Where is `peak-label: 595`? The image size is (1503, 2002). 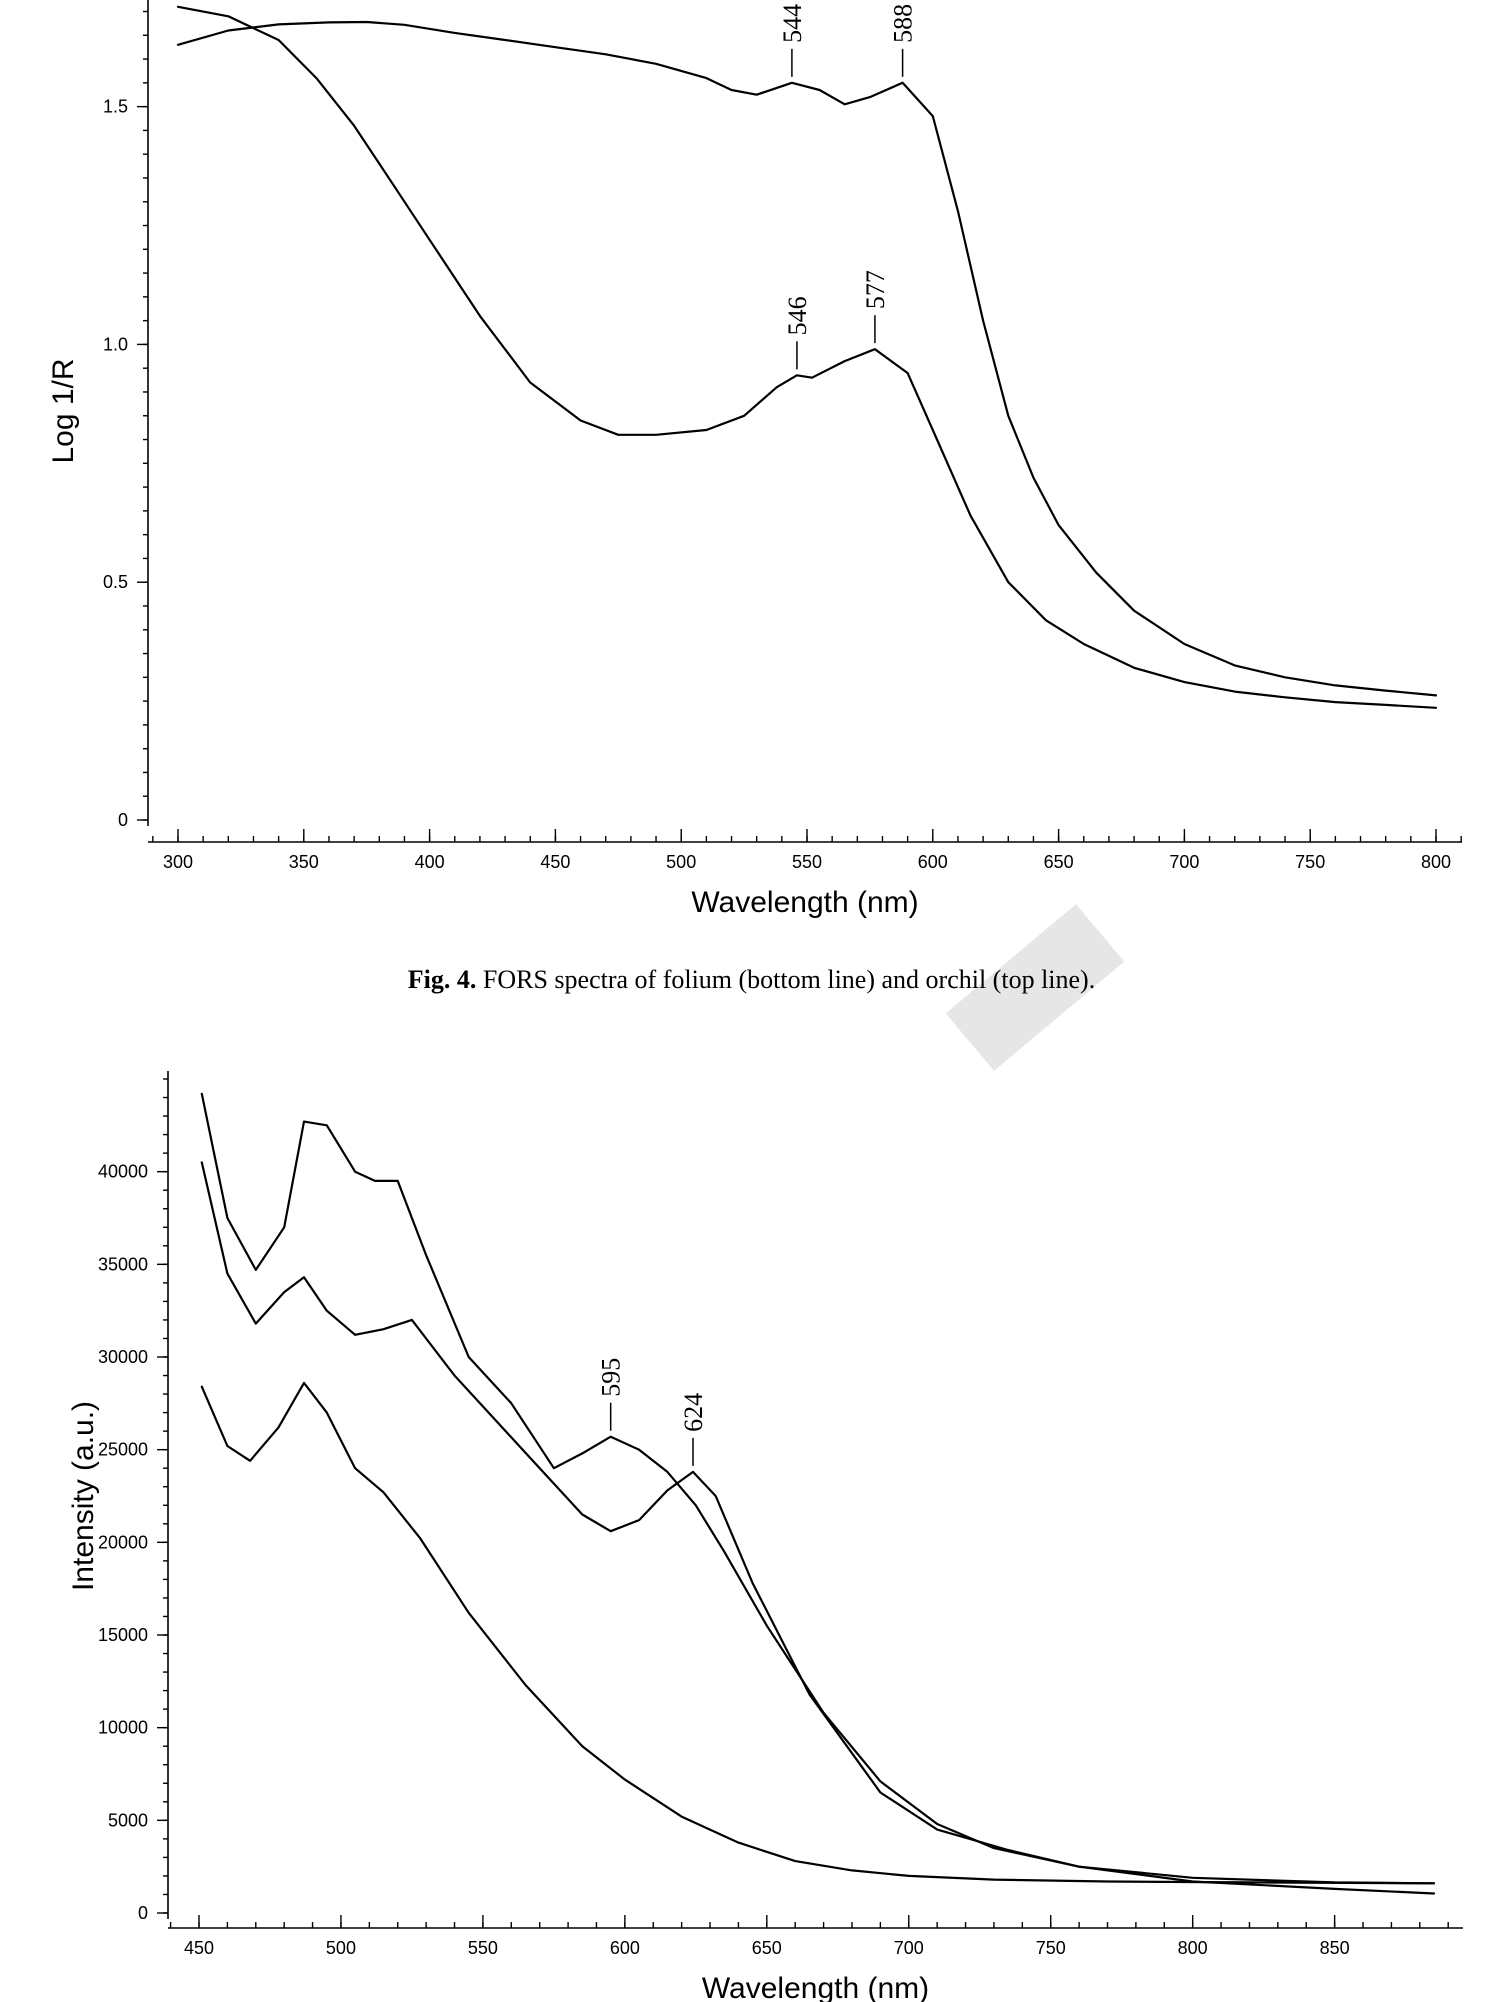
peak-label: 595 is located at coordinates (611, 1377).